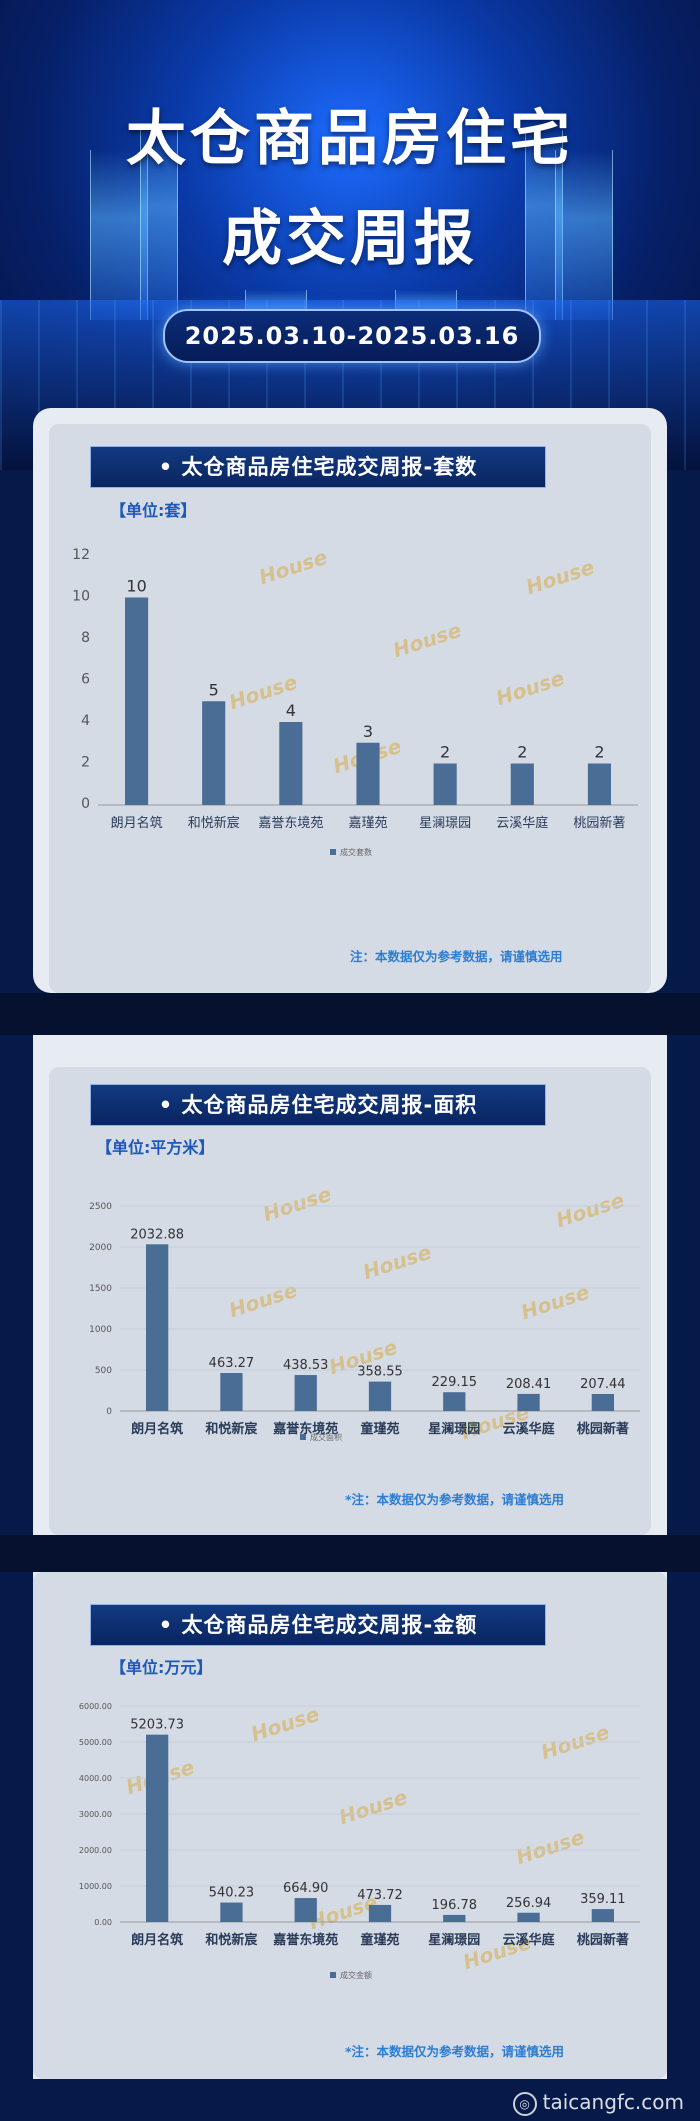  Describe the element at coordinates (85, 721) in the screenshot. I see `y-tick-label: 4` at that location.